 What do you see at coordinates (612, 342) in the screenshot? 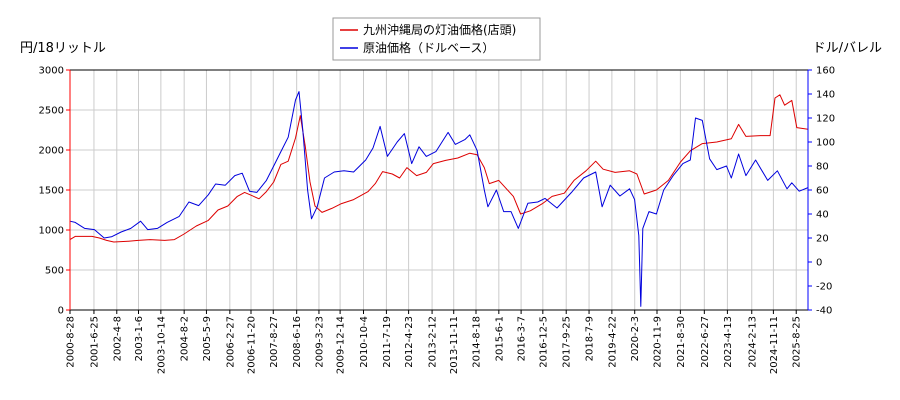
I see `x-tick-label: 2019-4-22` at bounding box center [612, 342].